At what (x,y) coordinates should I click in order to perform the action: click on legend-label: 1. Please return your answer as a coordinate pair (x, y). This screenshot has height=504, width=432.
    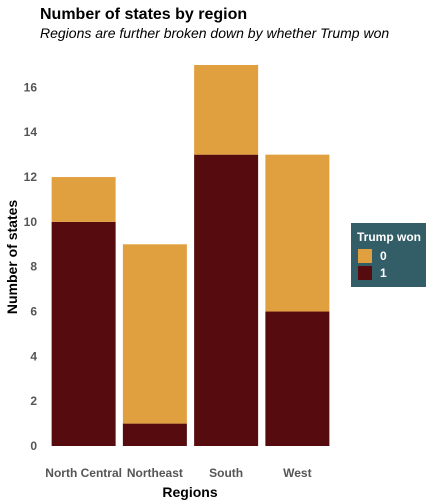
    Looking at the image, I should click on (383, 273).